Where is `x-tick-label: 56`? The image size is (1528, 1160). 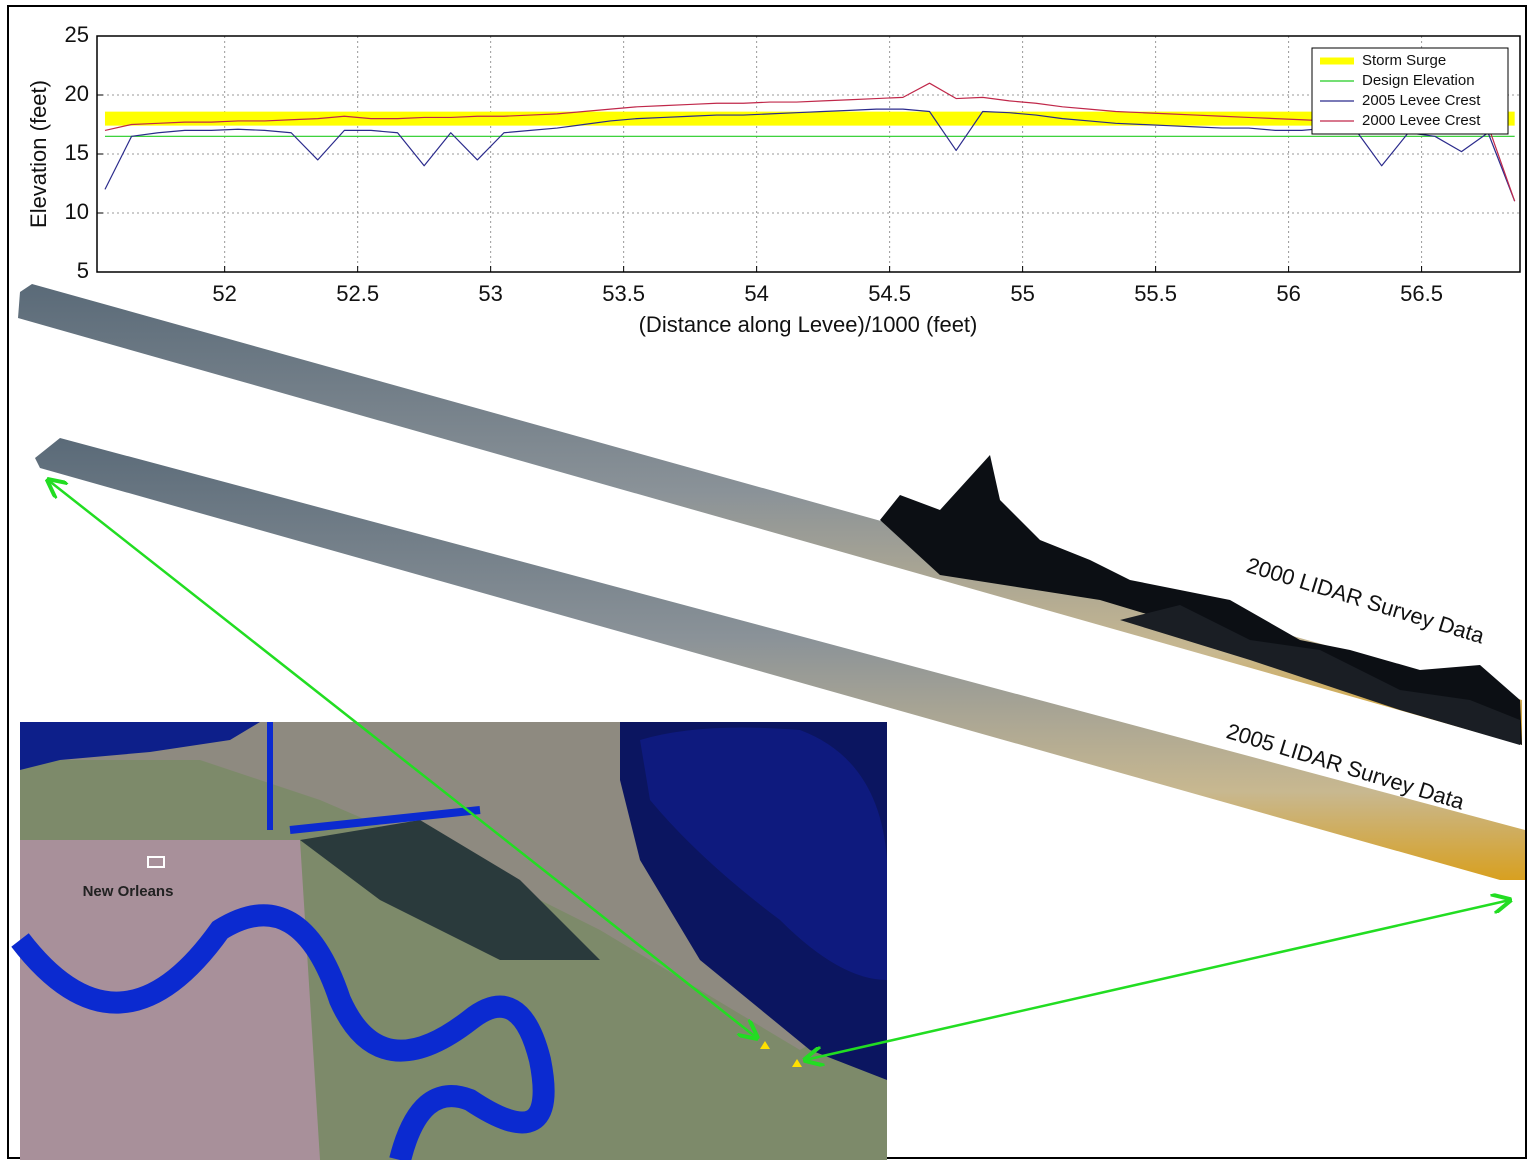 x-tick-label: 56 is located at coordinates (1288, 293).